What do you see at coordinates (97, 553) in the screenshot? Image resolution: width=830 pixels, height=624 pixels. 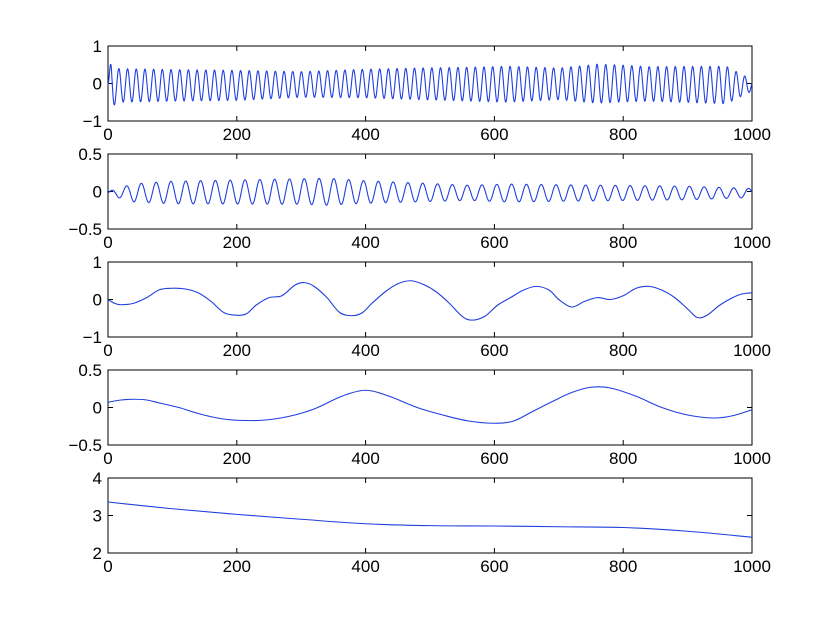 I see `y-tick-label: 2` at bounding box center [97, 553].